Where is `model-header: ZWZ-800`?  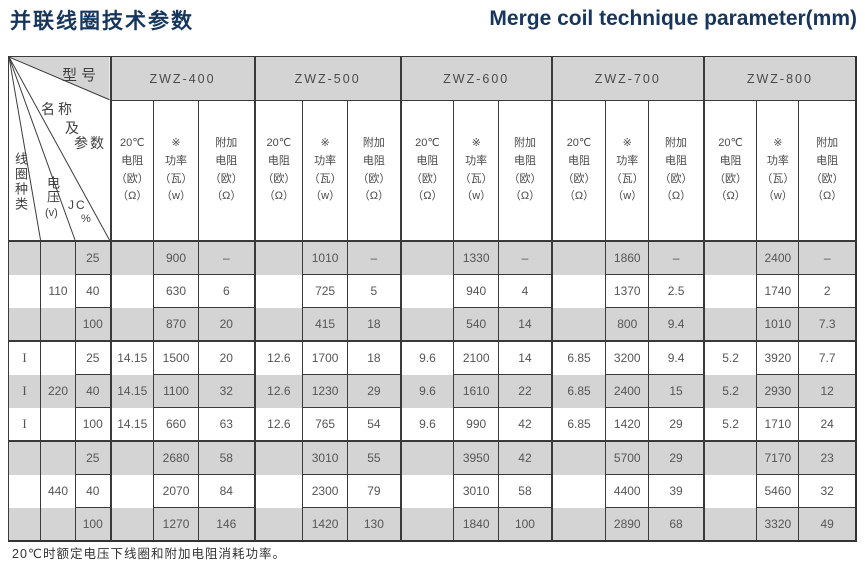 model-header: ZWZ-800 is located at coordinates (779, 78).